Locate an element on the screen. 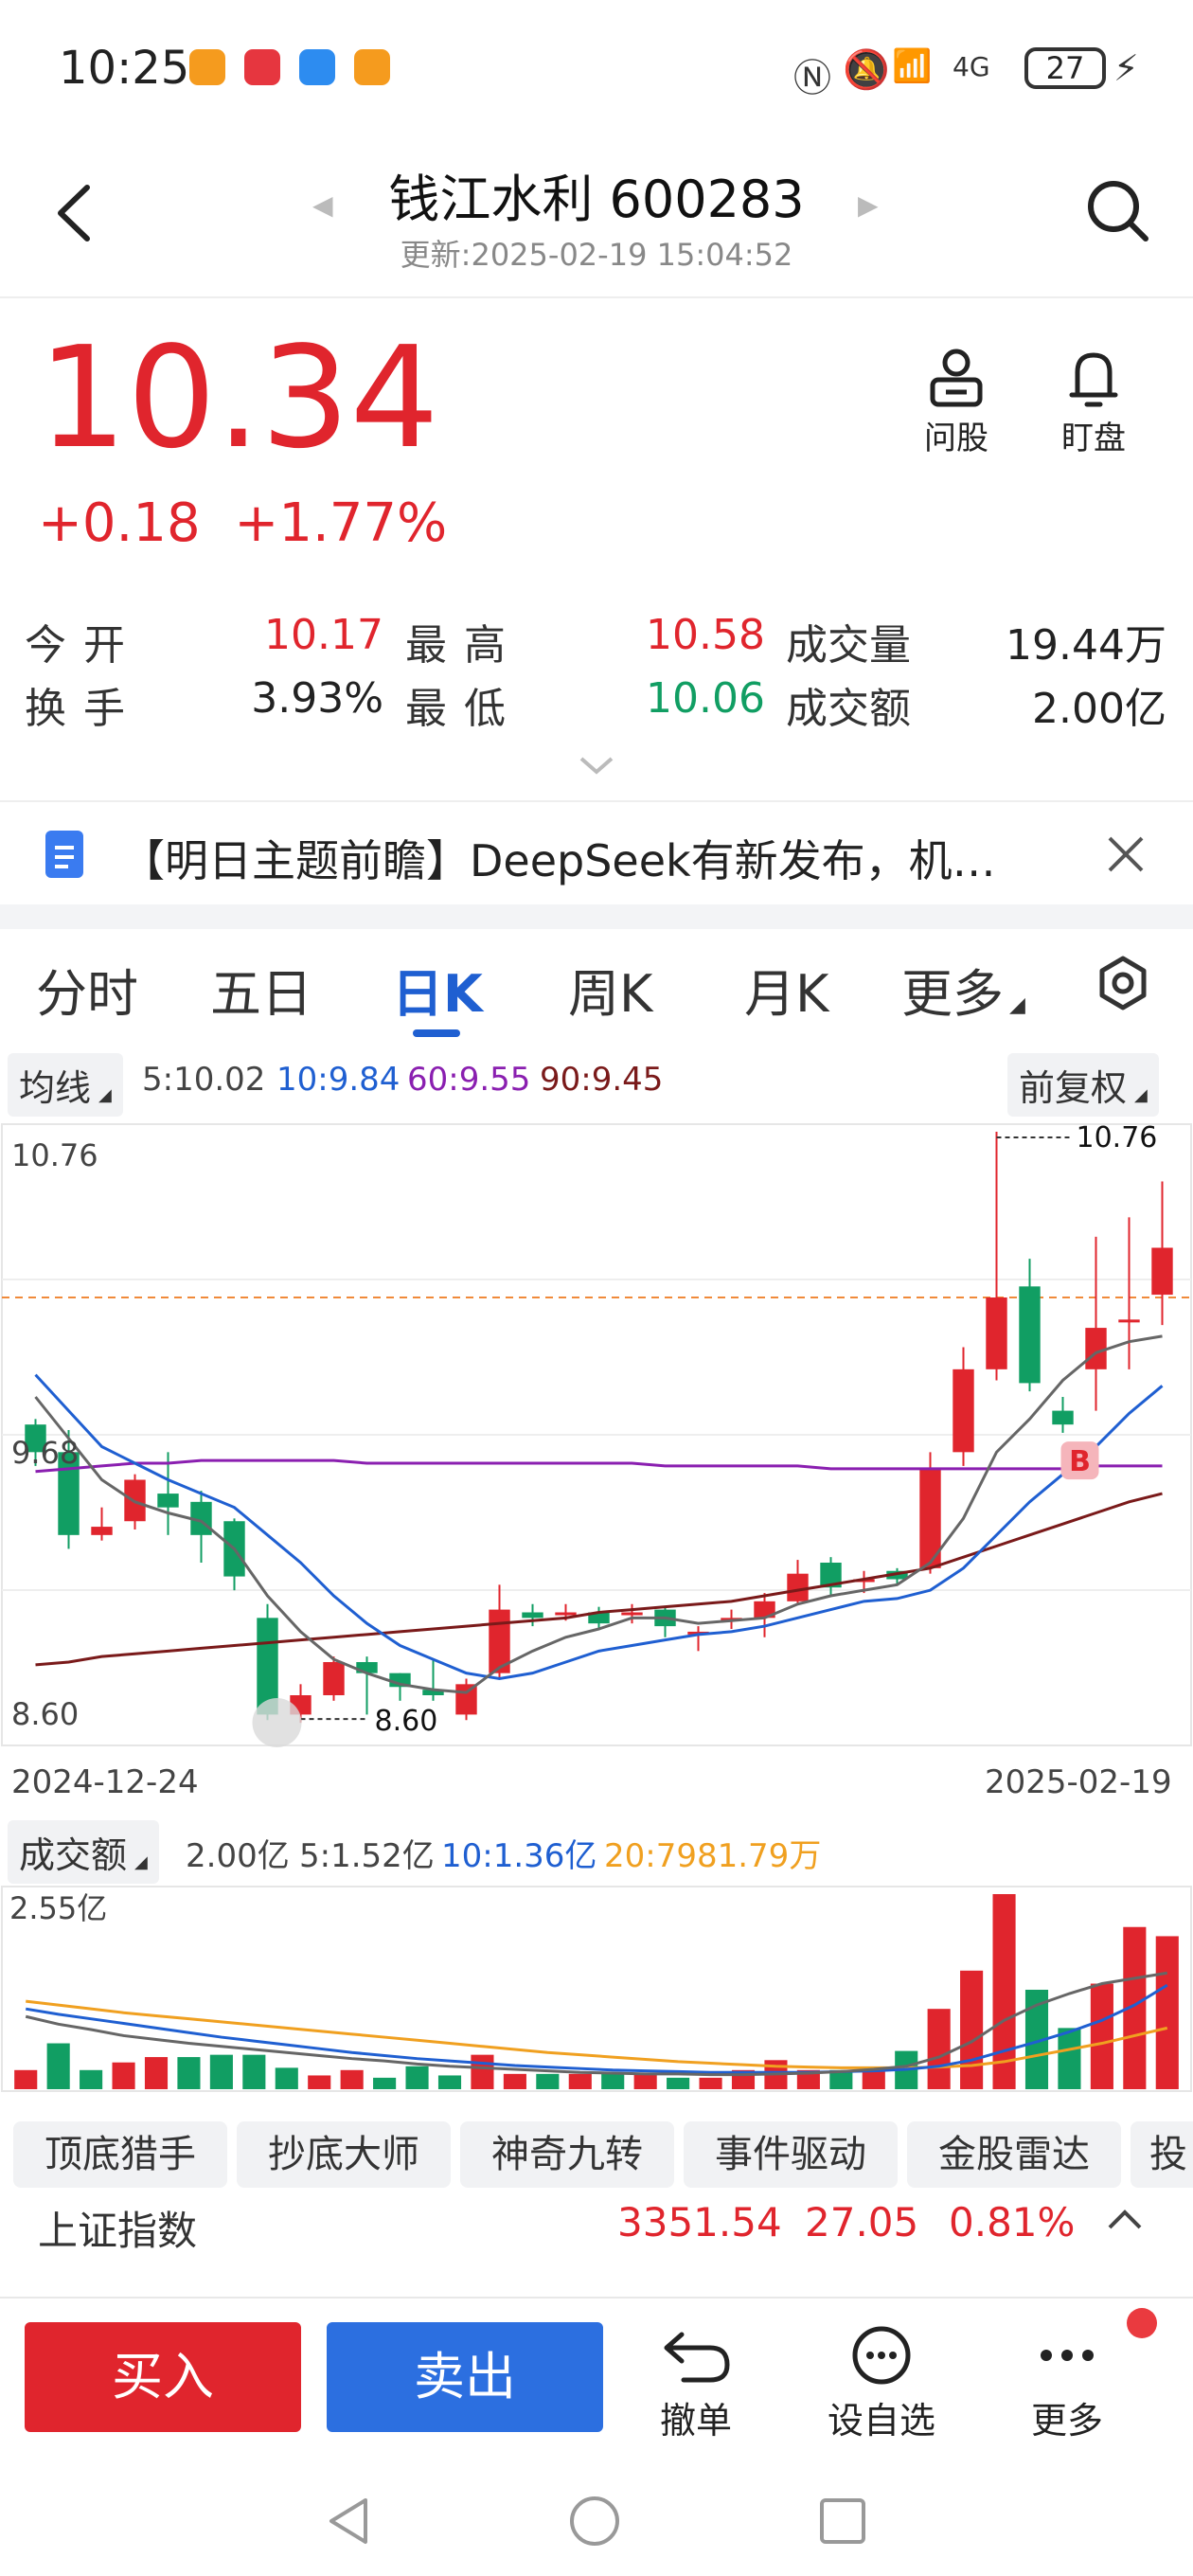  volume-selector-label: 成交额 is located at coordinates (73, 1855).